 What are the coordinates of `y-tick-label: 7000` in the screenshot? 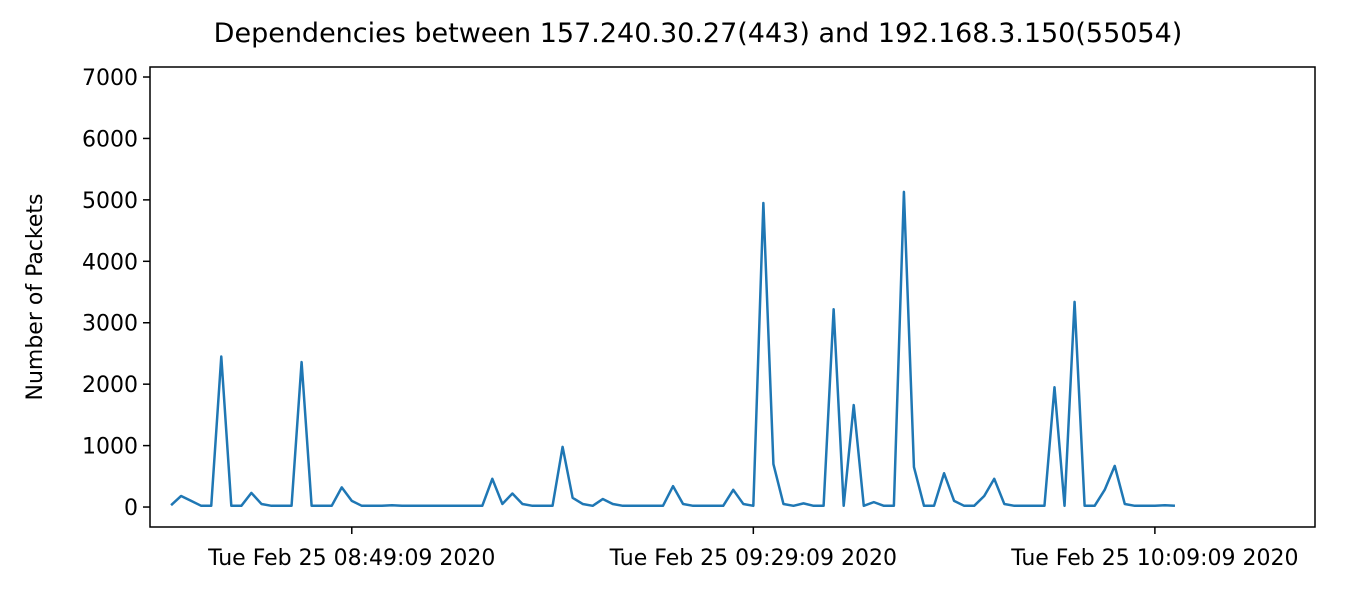 It's located at (110, 78).